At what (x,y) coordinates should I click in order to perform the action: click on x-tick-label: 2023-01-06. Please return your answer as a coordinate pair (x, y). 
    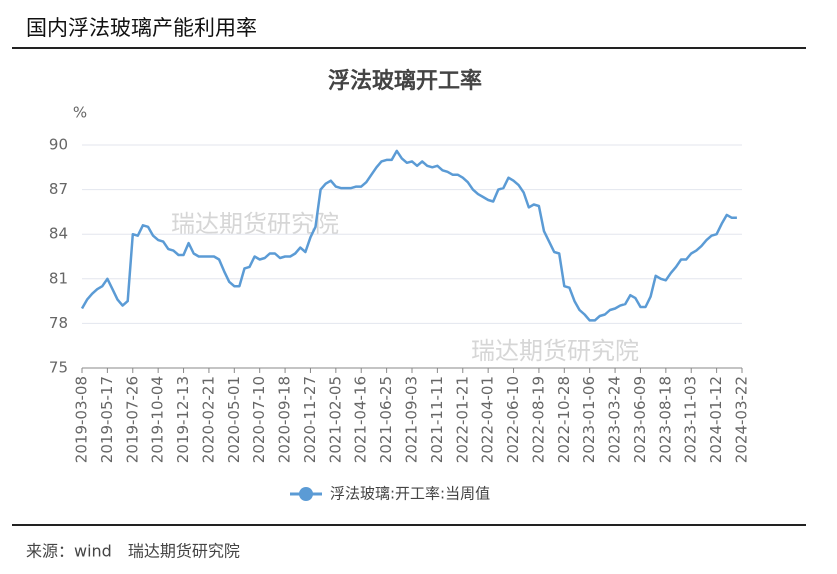
    Looking at the image, I should click on (589, 419).